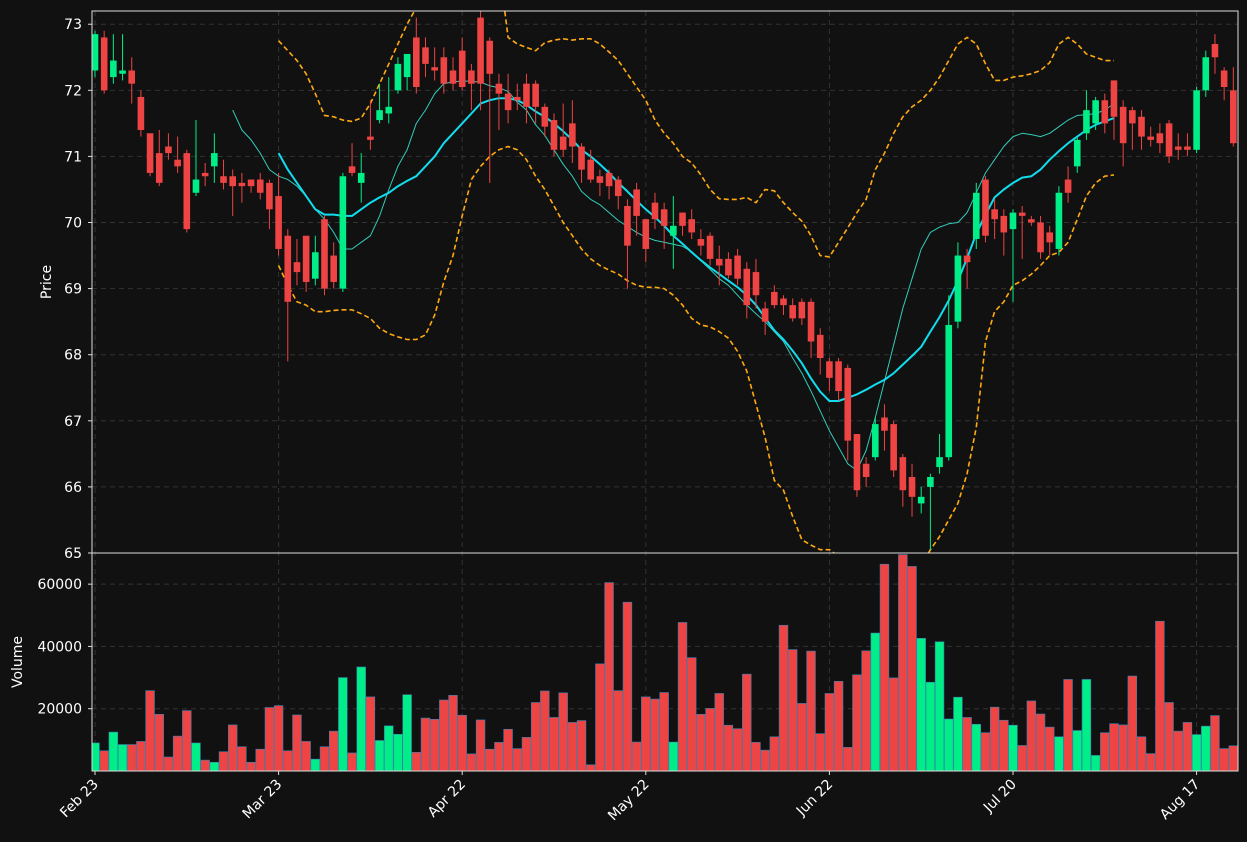  What do you see at coordinates (73, 91) in the screenshot?
I see `price-tick-label: 72` at bounding box center [73, 91].